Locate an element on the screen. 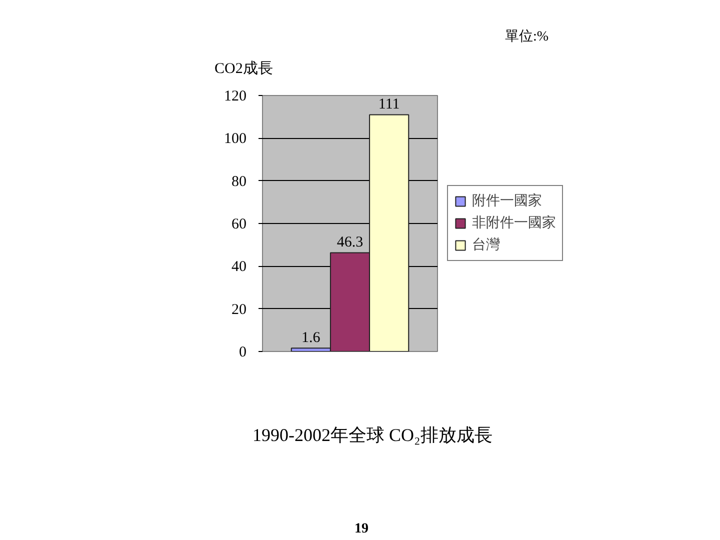  y-tick-label: 120 is located at coordinates (235, 96).